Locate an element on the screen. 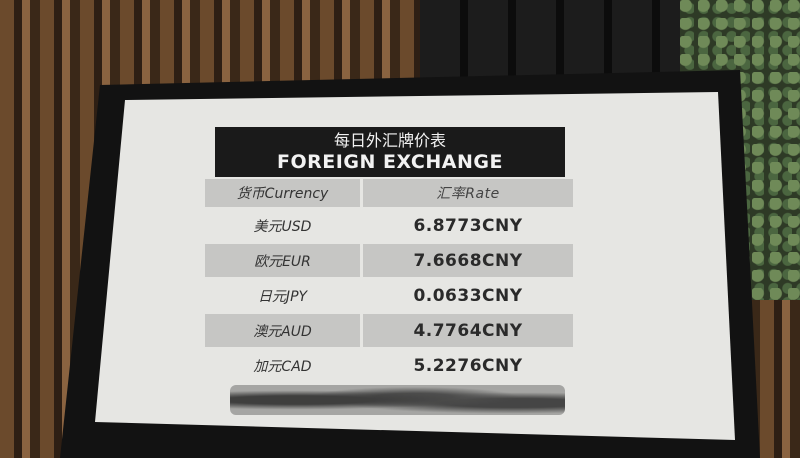 The width and height of the screenshot is (800, 458). table-row: 澳元AUD 4.7764CNY is located at coordinates (389, 330).